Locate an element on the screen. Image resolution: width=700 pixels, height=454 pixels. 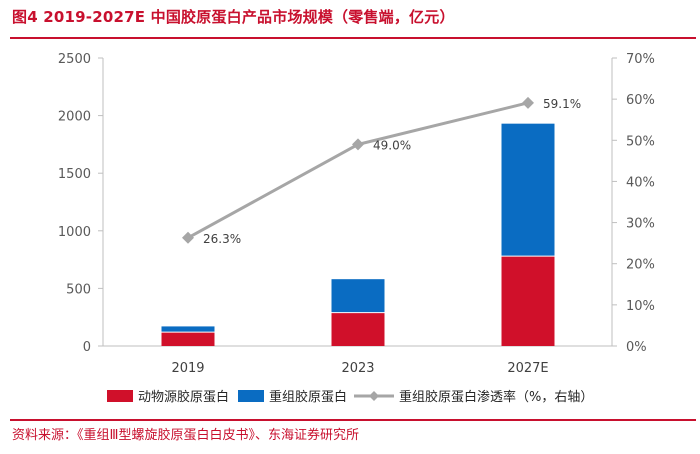
legend-label-animal: 动物源胶原蛋白 is located at coordinates (183, 397).